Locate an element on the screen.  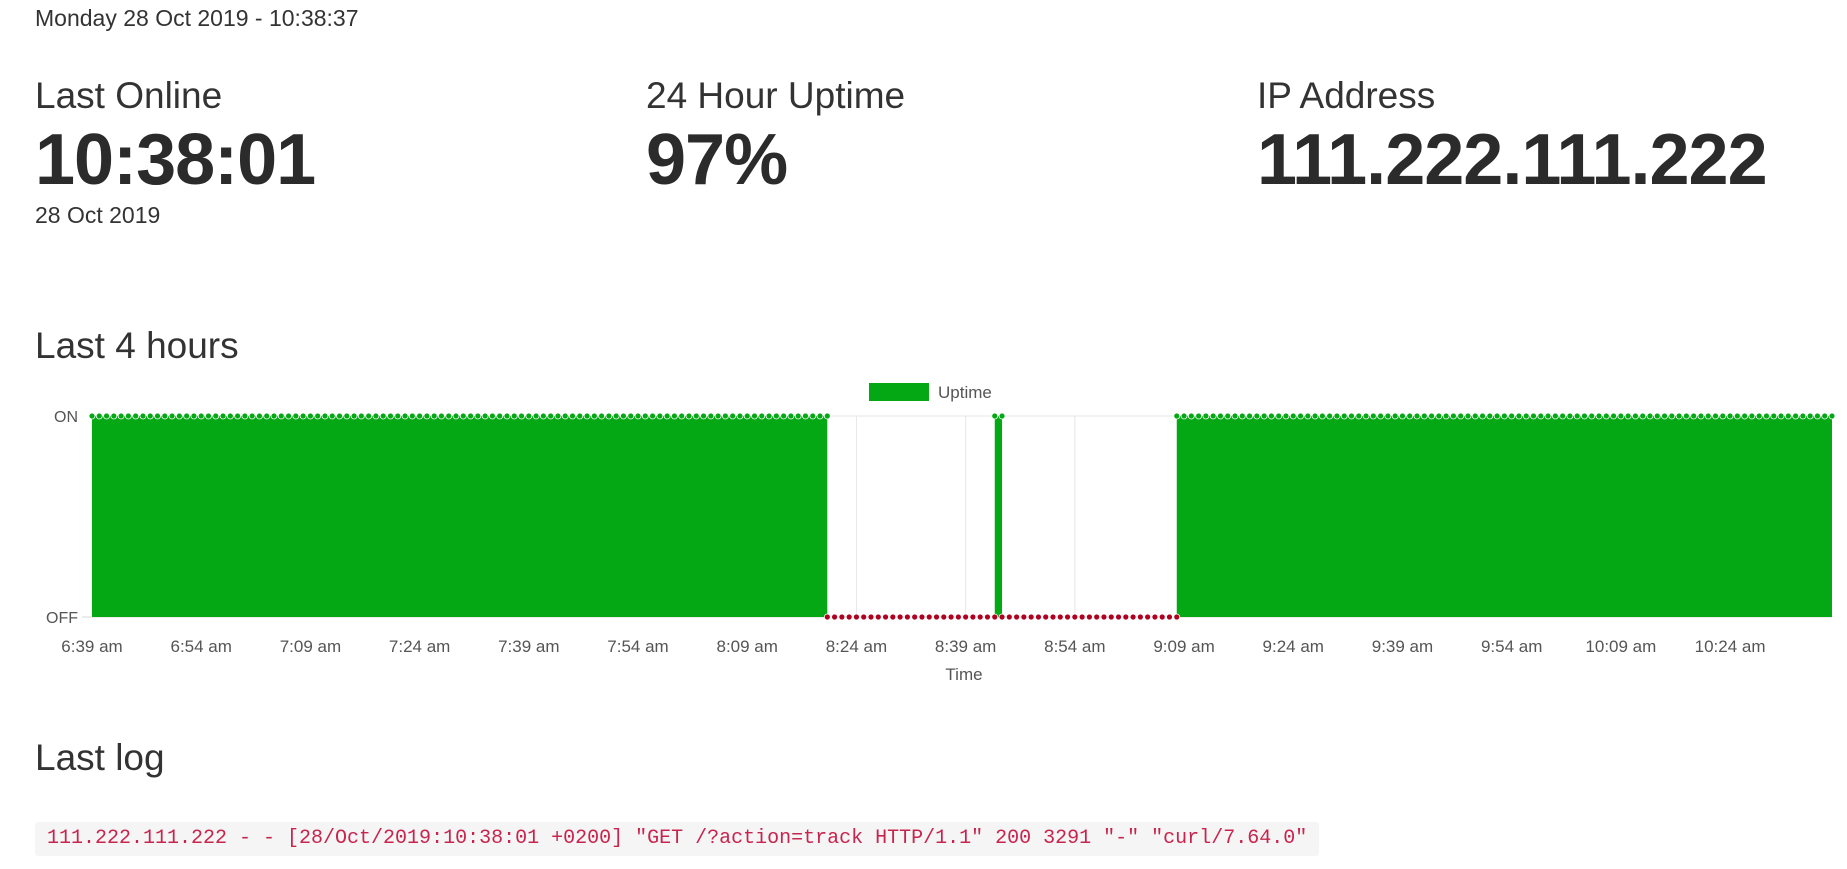
x-tick-label: 9:09 am is located at coordinates (1183, 646).